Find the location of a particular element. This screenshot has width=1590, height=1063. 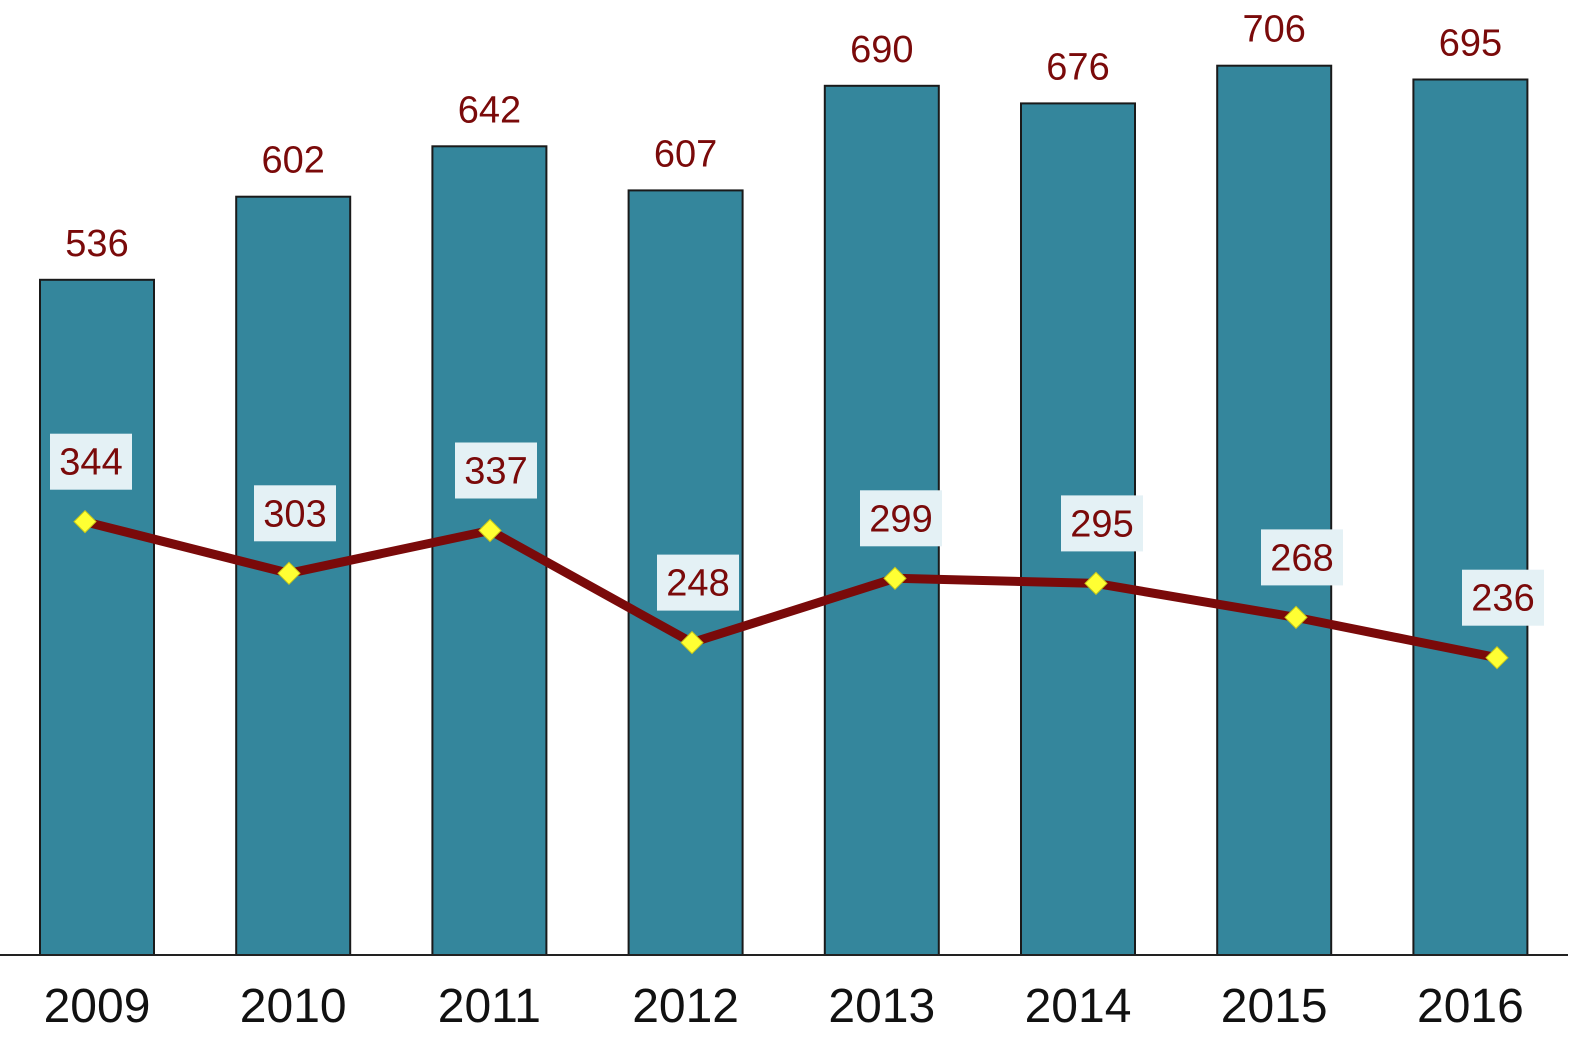

bar-value-label-2015: 706 is located at coordinates (1273, 30).